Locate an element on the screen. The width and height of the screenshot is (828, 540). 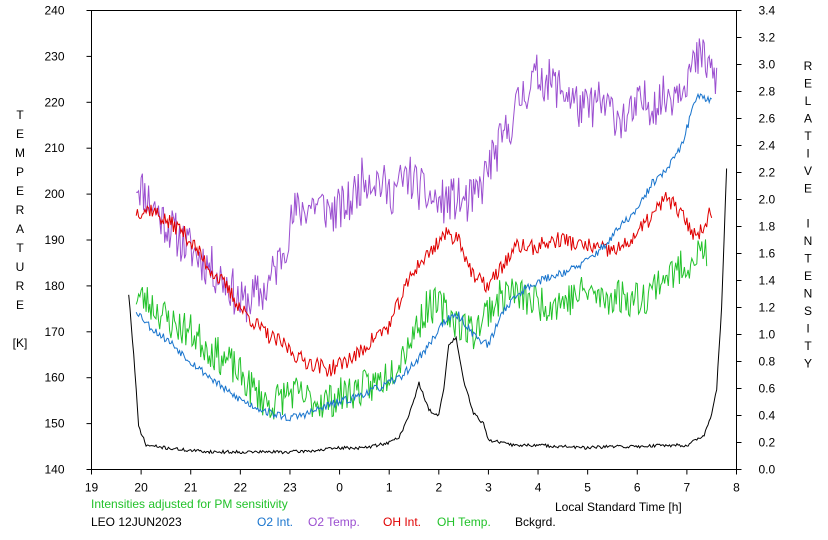
y-right-tick-label: 2.6 is located at coordinates (767, 119).